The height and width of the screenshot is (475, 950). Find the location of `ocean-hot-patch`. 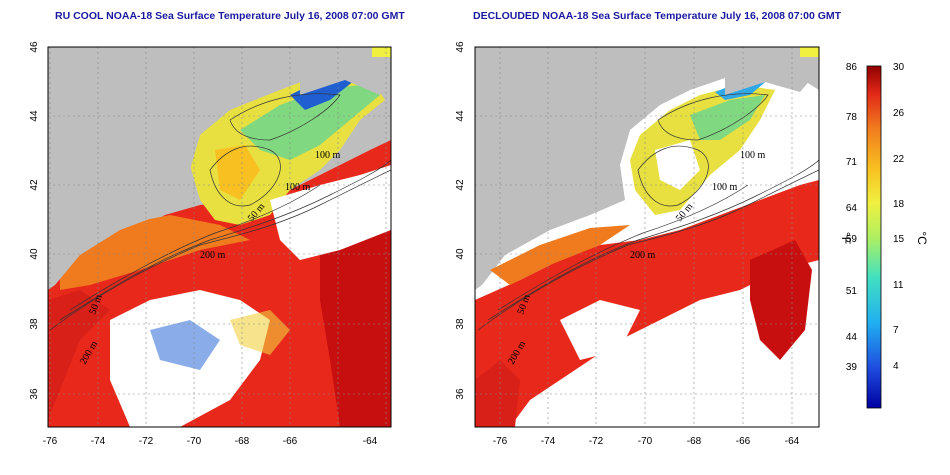

ocean-hot-patch is located at coordinates (781, 300).